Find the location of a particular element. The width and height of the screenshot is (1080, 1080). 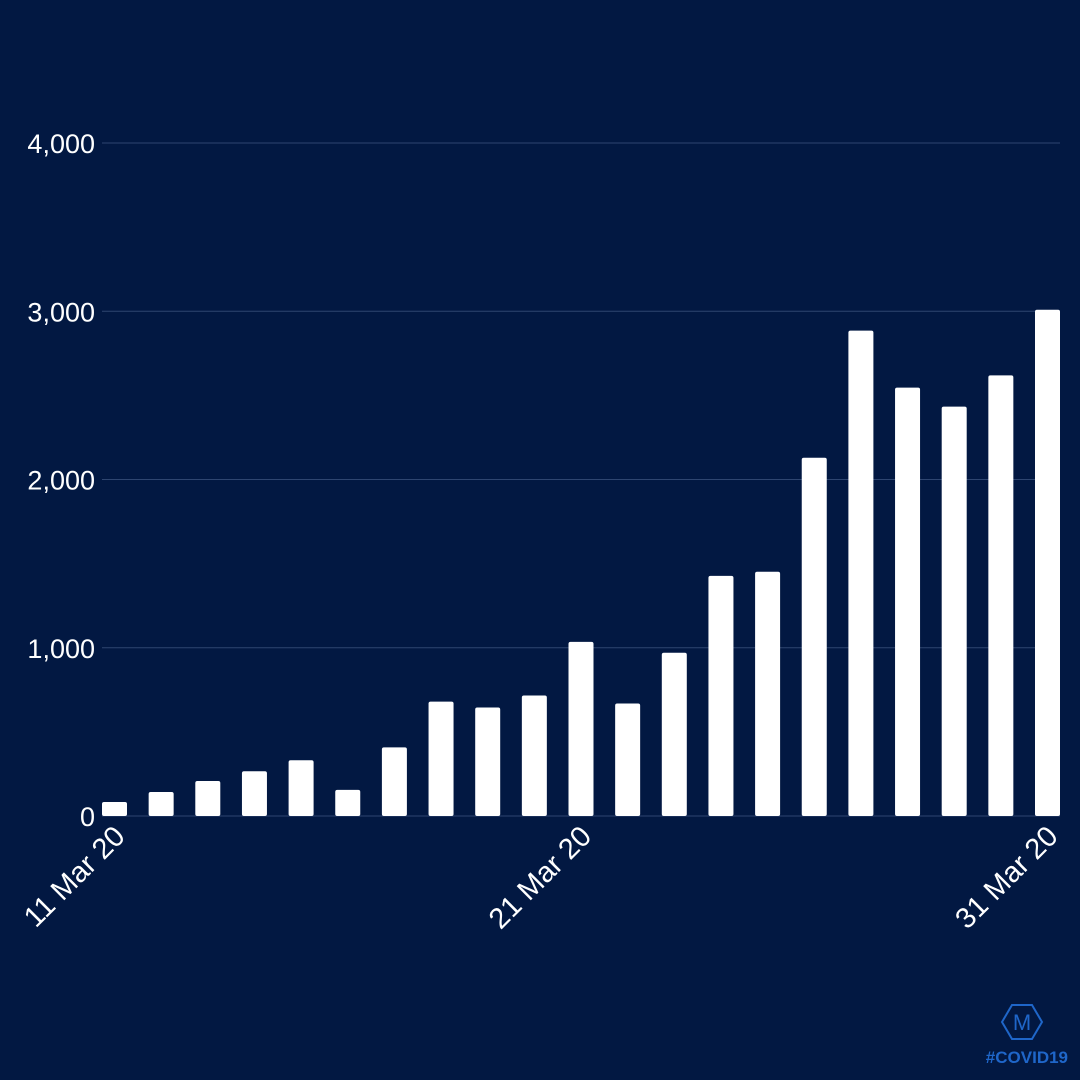

x-tick-label: 21 Mar 20 is located at coordinates (540, 877).